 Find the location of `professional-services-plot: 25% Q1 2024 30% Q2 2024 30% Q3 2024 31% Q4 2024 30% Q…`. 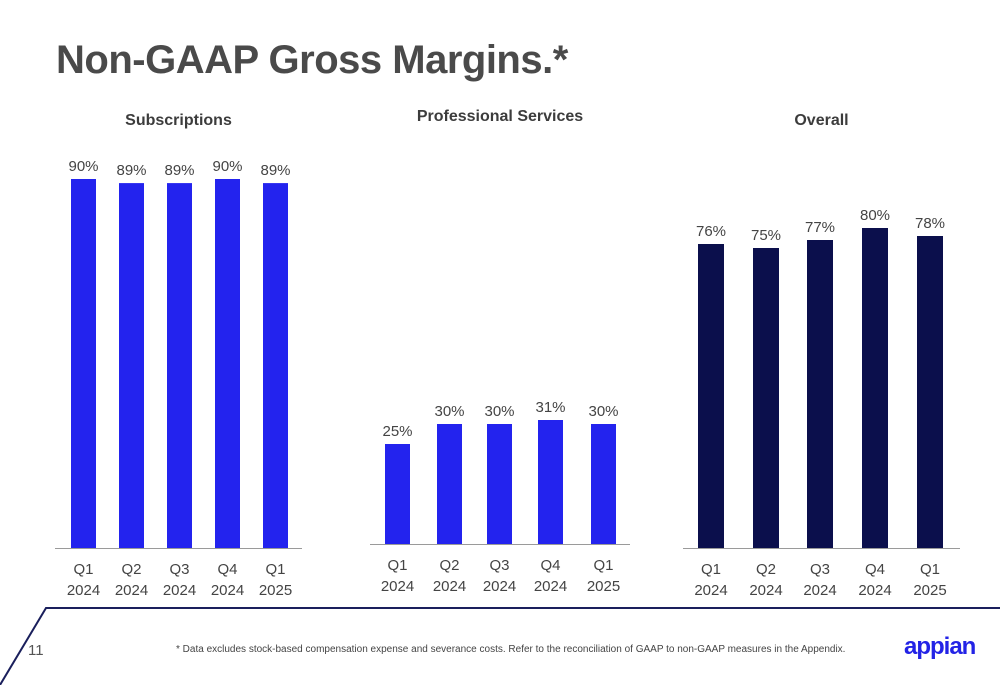

professional-services-plot: 25% Q1 2024 30% Q2 2024 30% Q3 2024 31% Q4 2024 30% Q… is located at coordinates (500, 497).